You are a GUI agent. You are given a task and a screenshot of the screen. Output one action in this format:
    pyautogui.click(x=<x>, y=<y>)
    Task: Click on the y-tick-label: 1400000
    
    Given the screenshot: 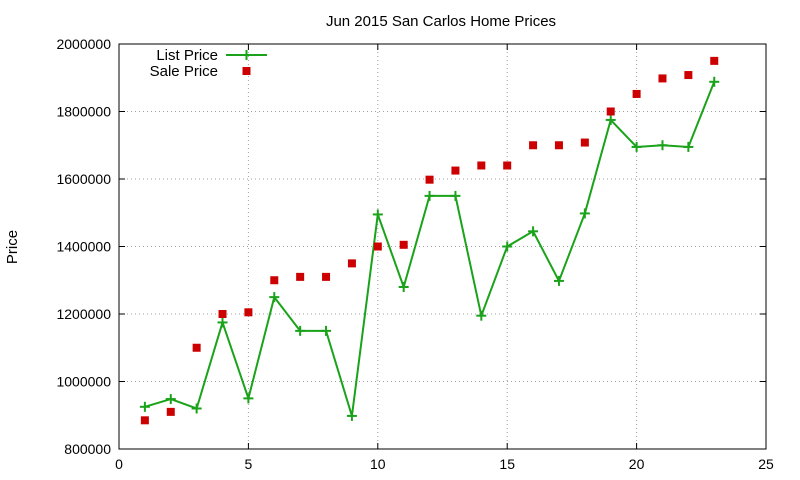 What is the action you would take?
    pyautogui.click(x=83, y=247)
    